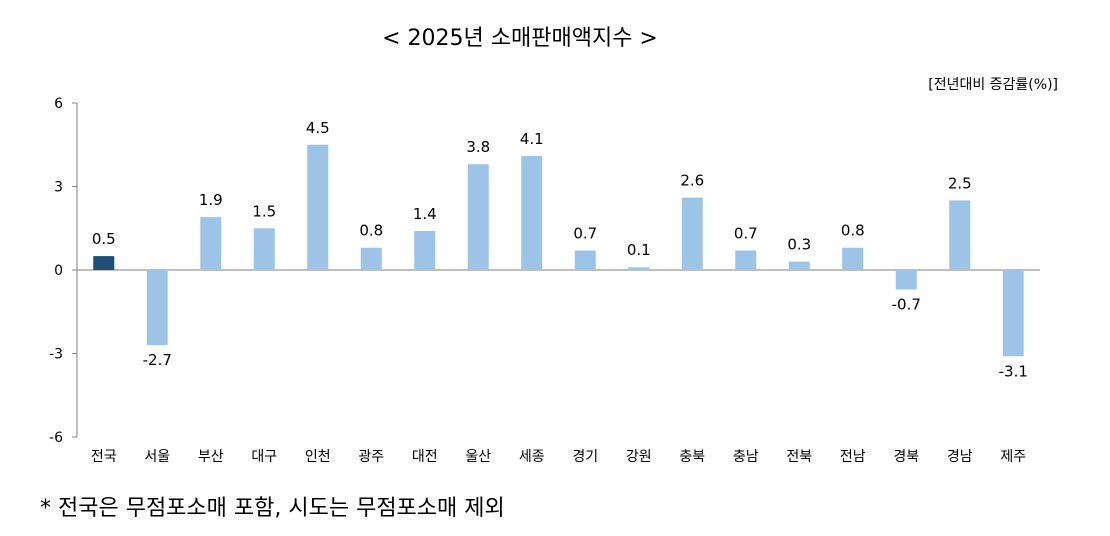 The image size is (1110, 536). What do you see at coordinates (104, 239) in the screenshot?
I see `data-label: 0.5` at bounding box center [104, 239].